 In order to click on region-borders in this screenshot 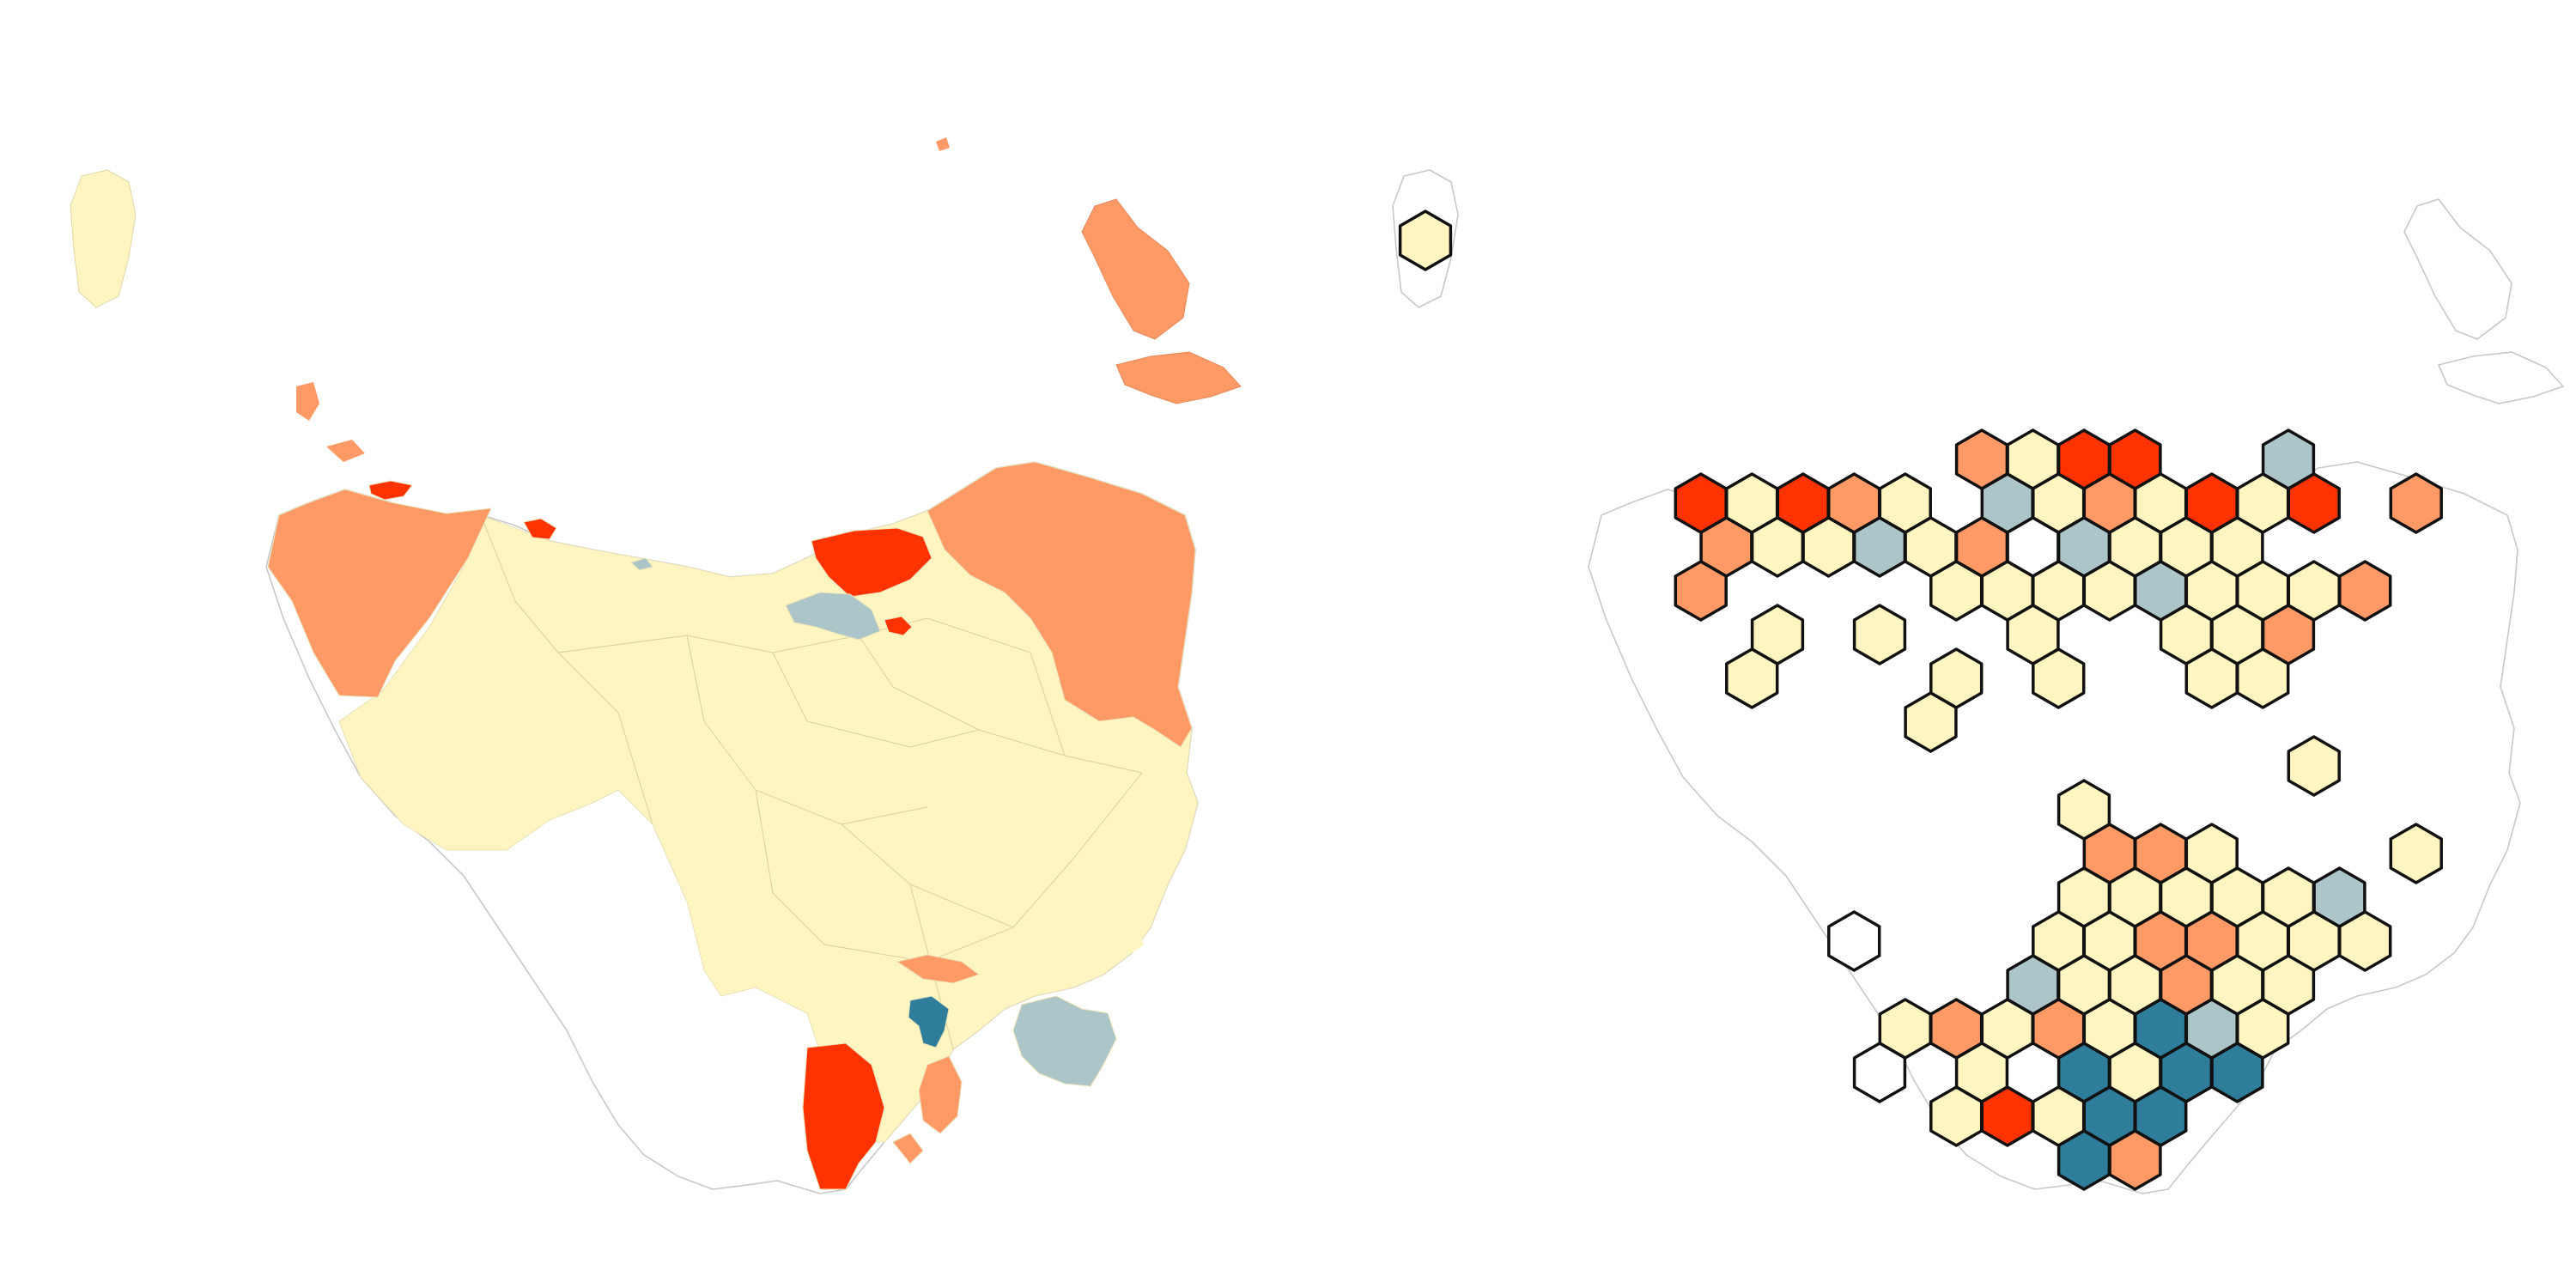, I will do `click(812, 782)`.